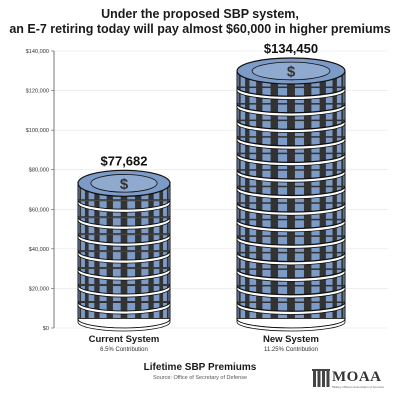 This screenshot has height=400, width=400. I want to click on category-sublabel: 11.25% Contribution, so click(291, 350).